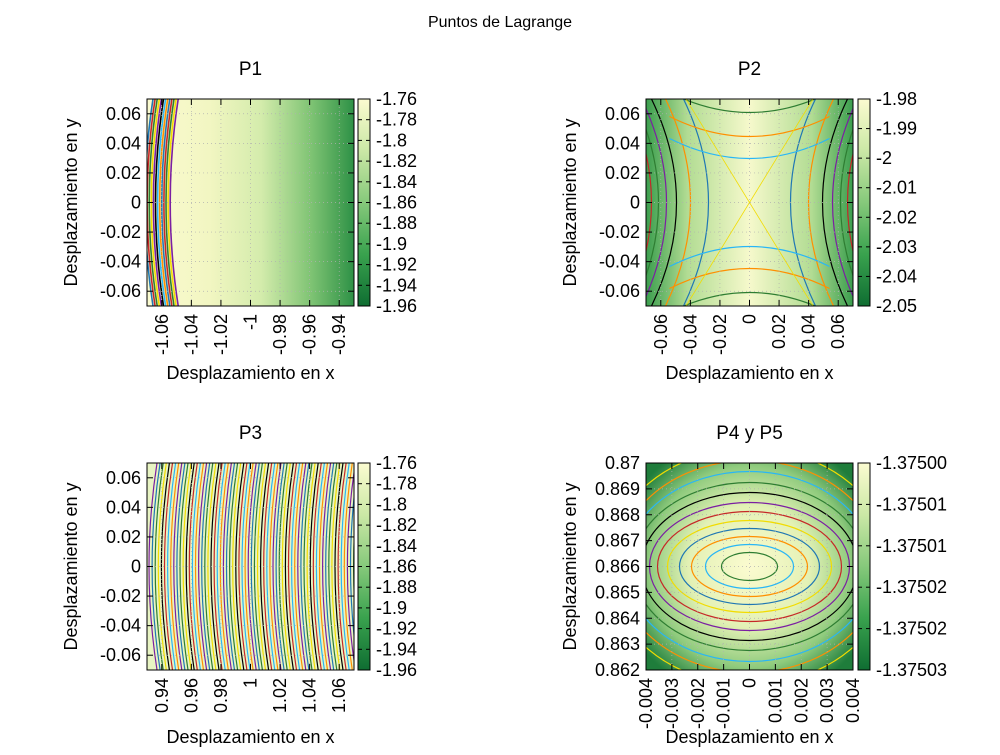 This screenshot has width=1000, height=755. Describe the element at coordinates (911, 587) in the screenshot. I see `colorbar-tick-label: -1.37502` at that location.